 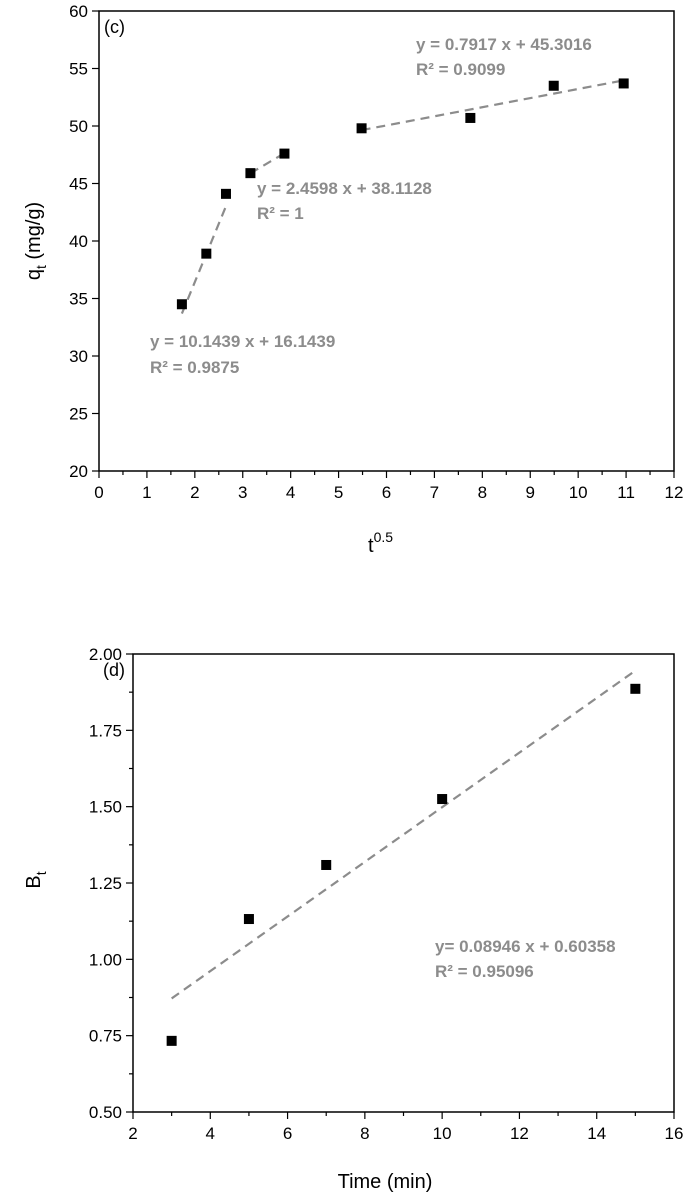 I want to click on y-axis-title-c: qt (mg/g), so click(x=36, y=241).